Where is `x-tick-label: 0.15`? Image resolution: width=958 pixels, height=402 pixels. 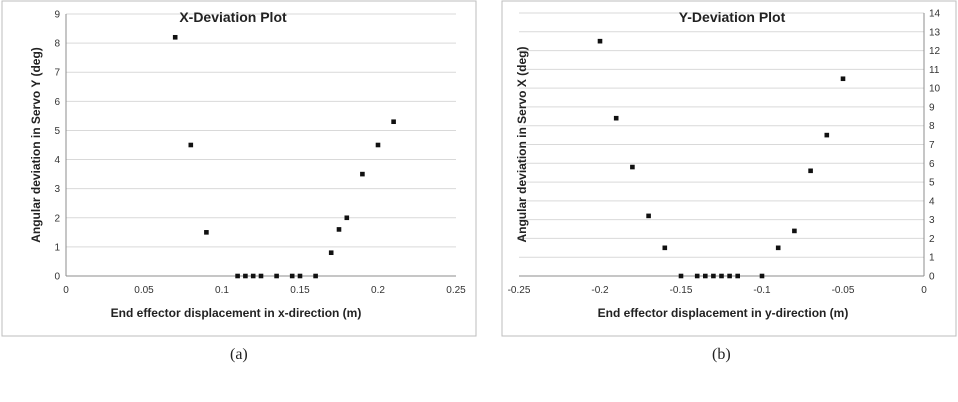 x-tick-label: 0.15 is located at coordinates (300, 290).